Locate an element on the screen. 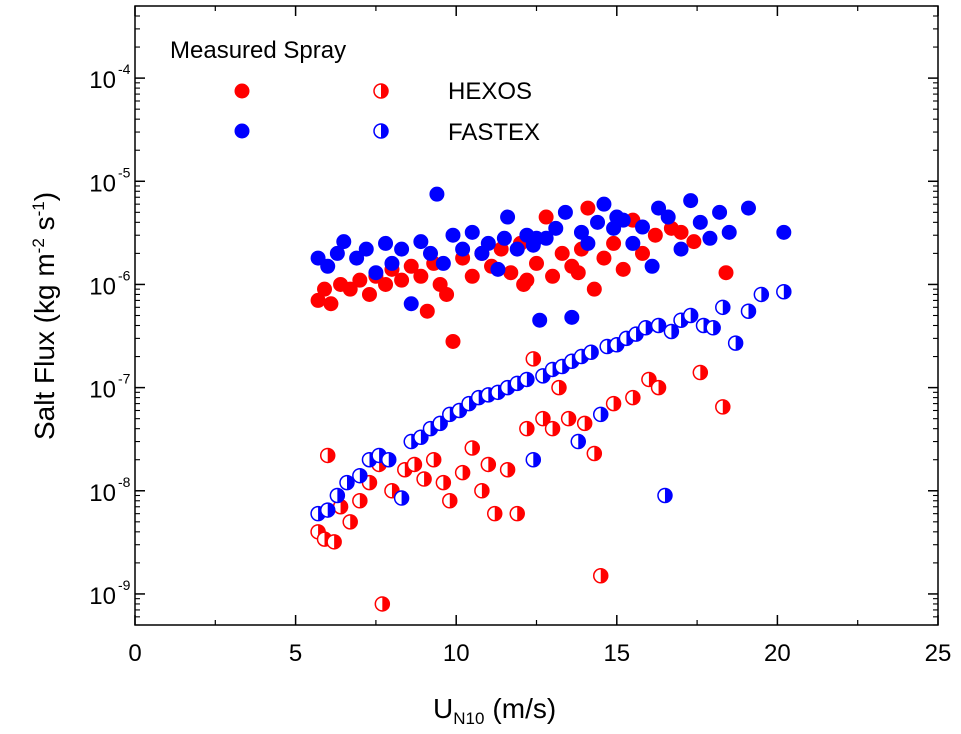 This screenshot has width=961, height=734. legend-hexos-spray-marker is located at coordinates (381, 91).